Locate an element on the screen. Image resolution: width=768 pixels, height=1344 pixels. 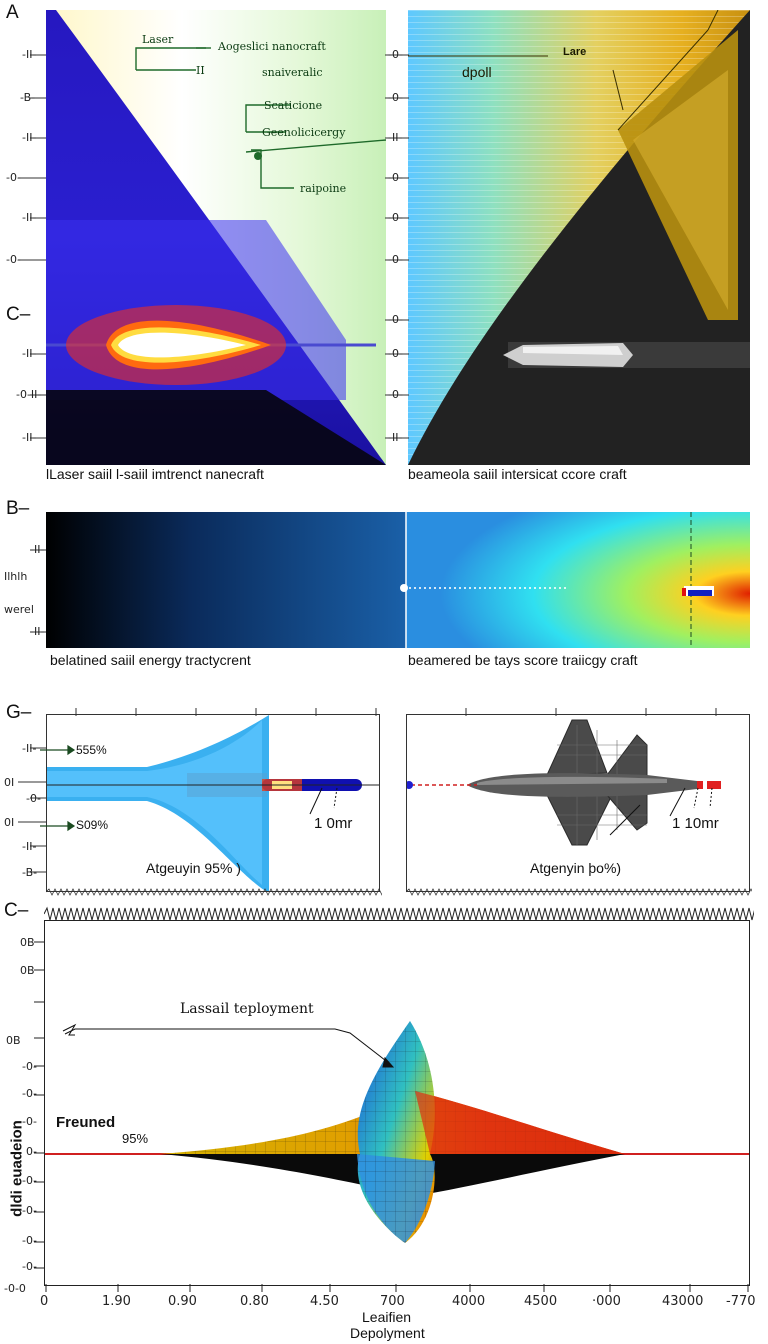
anno-dpoll: dpoll is located at coordinates (477, 72).